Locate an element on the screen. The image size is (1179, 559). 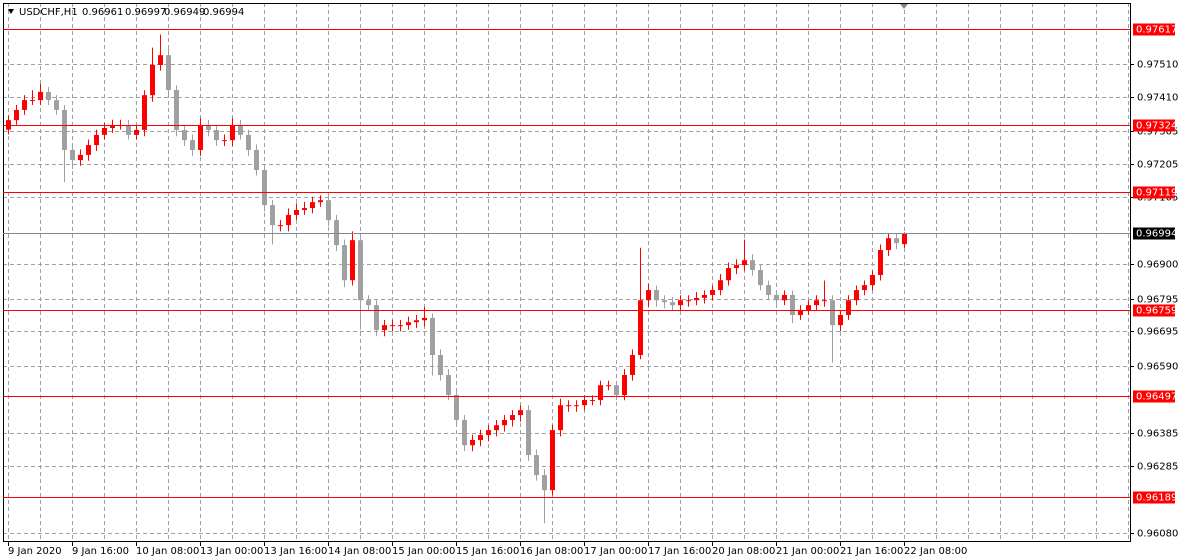
x-tick-label: 15 Jan 16:00 is located at coordinates (487, 551).